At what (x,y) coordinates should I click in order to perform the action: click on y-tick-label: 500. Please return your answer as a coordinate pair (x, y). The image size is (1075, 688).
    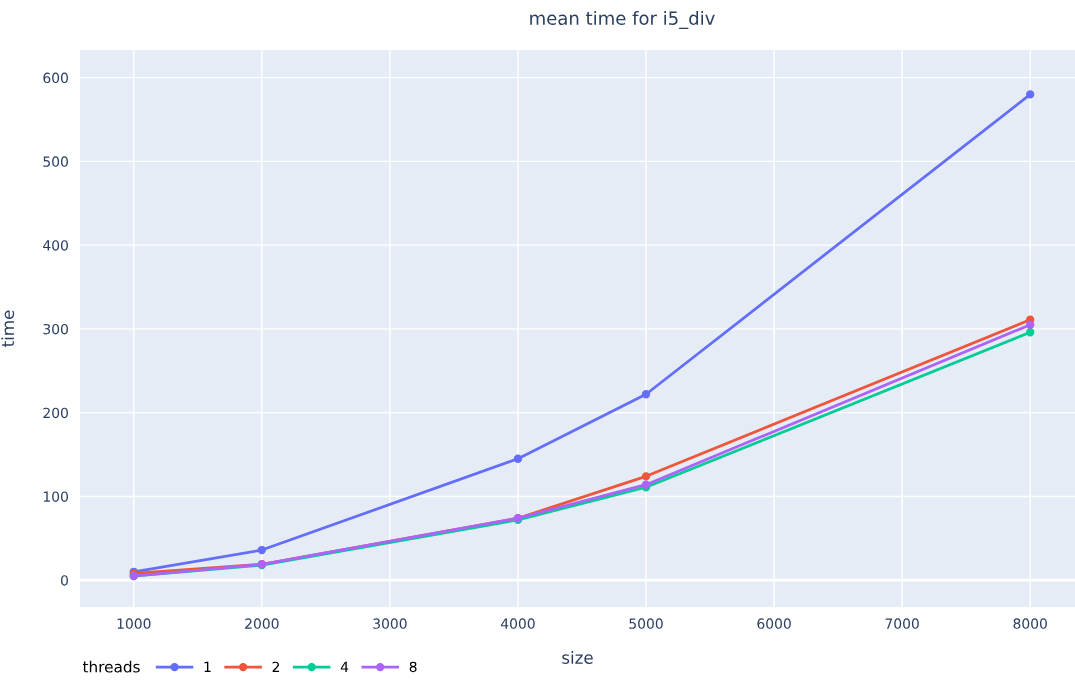
    Looking at the image, I should click on (55, 161).